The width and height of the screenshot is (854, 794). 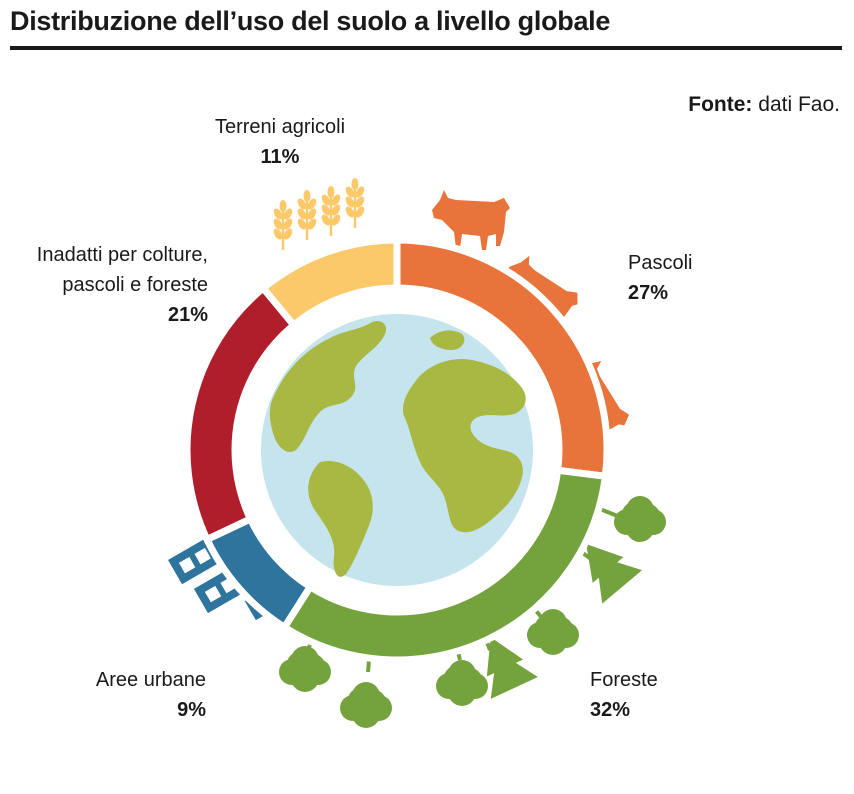 What do you see at coordinates (698, 278) in the screenshot?
I see `label-pascoli: Pascoli 27%` at bounding box center [698, 278].